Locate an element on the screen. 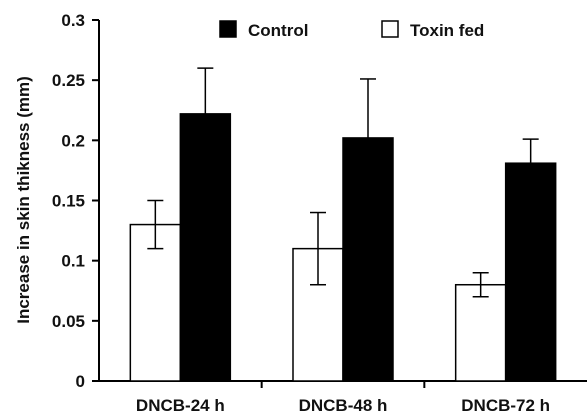 The image size is (587, 418). y-tick-label: 0.3 is located at coordinates (73, 20).